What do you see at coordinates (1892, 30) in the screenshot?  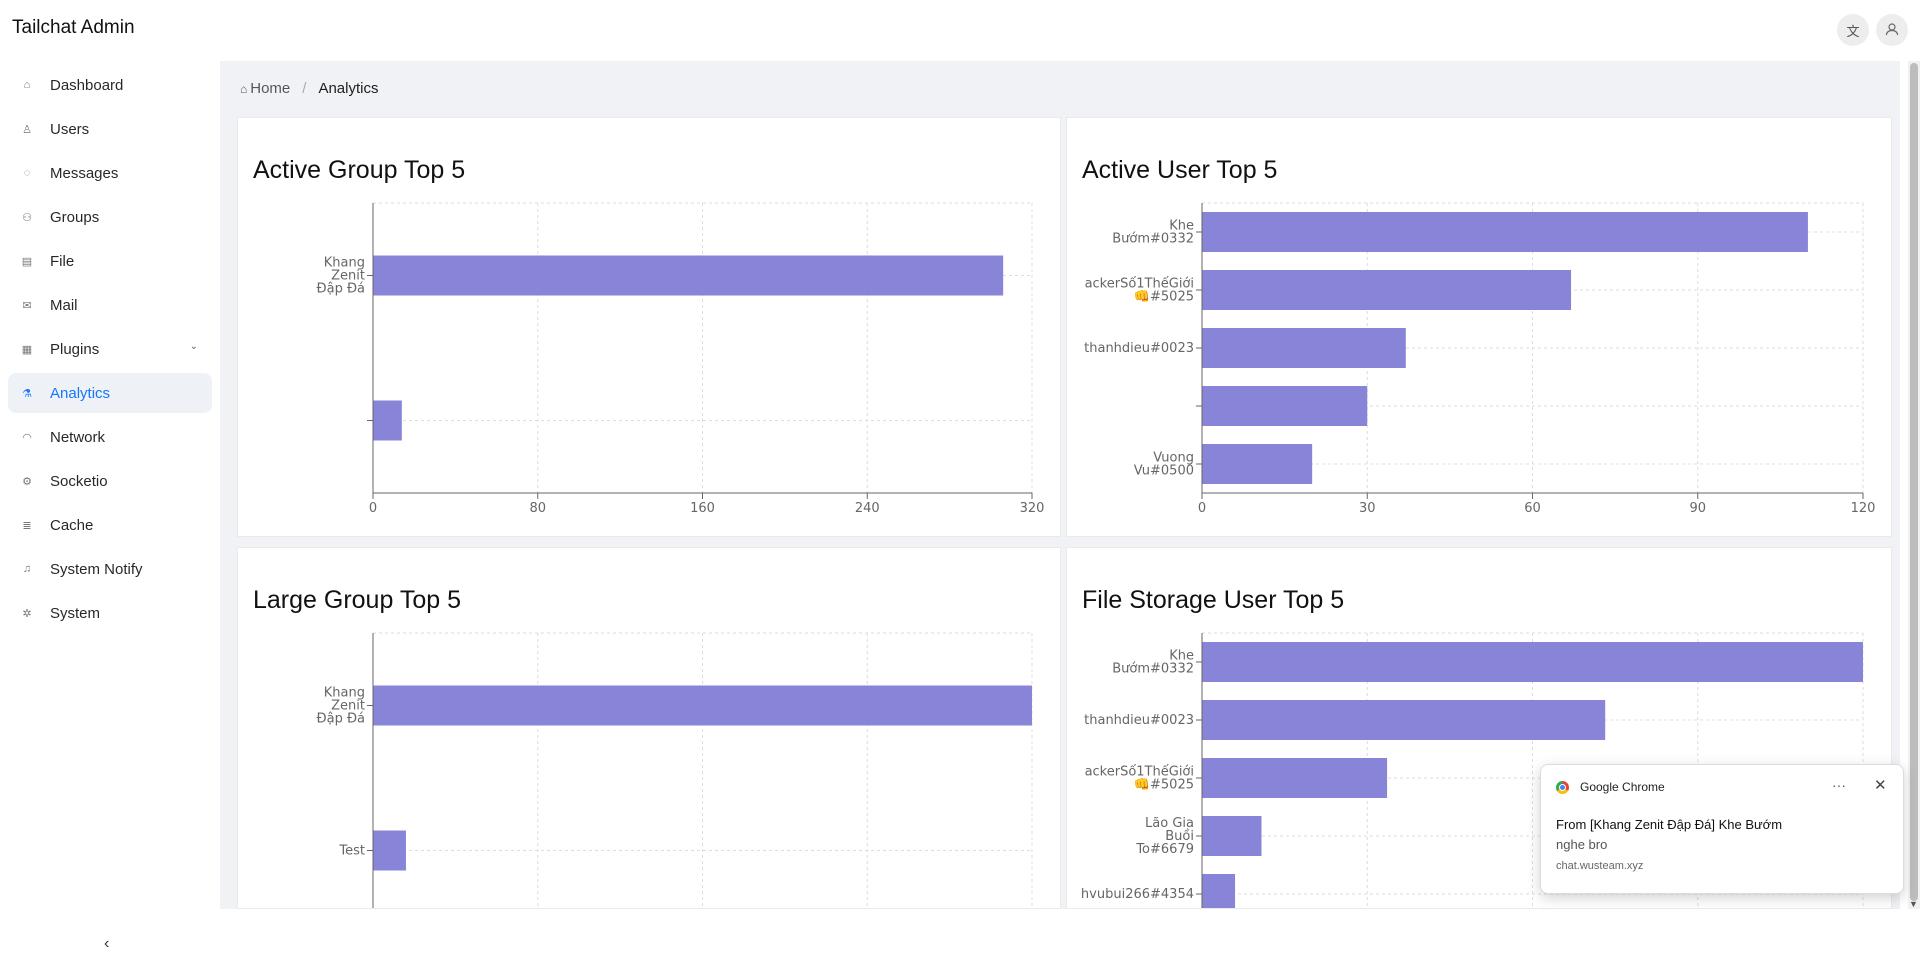 I see `user-avatar-button` at bounding box center [1892, 30].